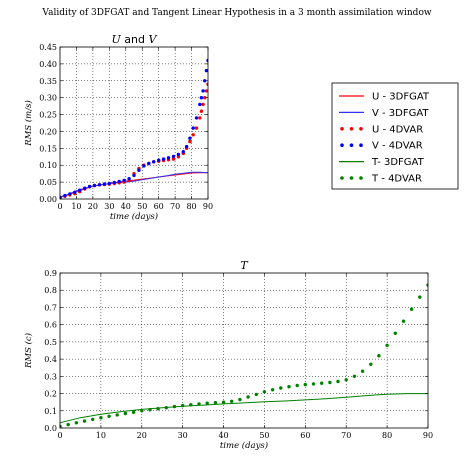 The image size is (474, 474). I want to click on legend-label: T - 4DVAR, so click(396, 179).